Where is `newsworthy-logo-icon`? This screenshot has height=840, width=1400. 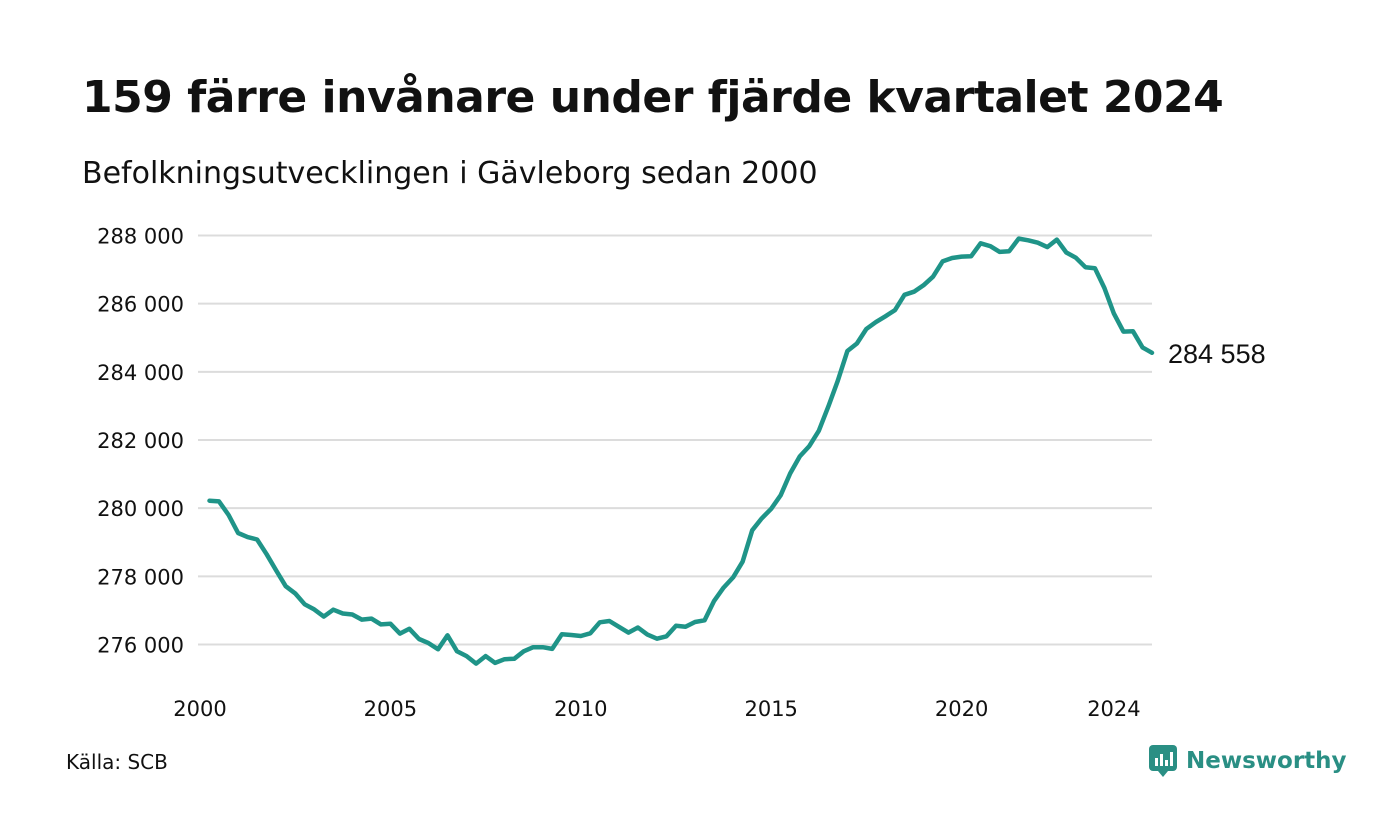
newsworthy-logo-icon is located at coordinates (1163, 761).